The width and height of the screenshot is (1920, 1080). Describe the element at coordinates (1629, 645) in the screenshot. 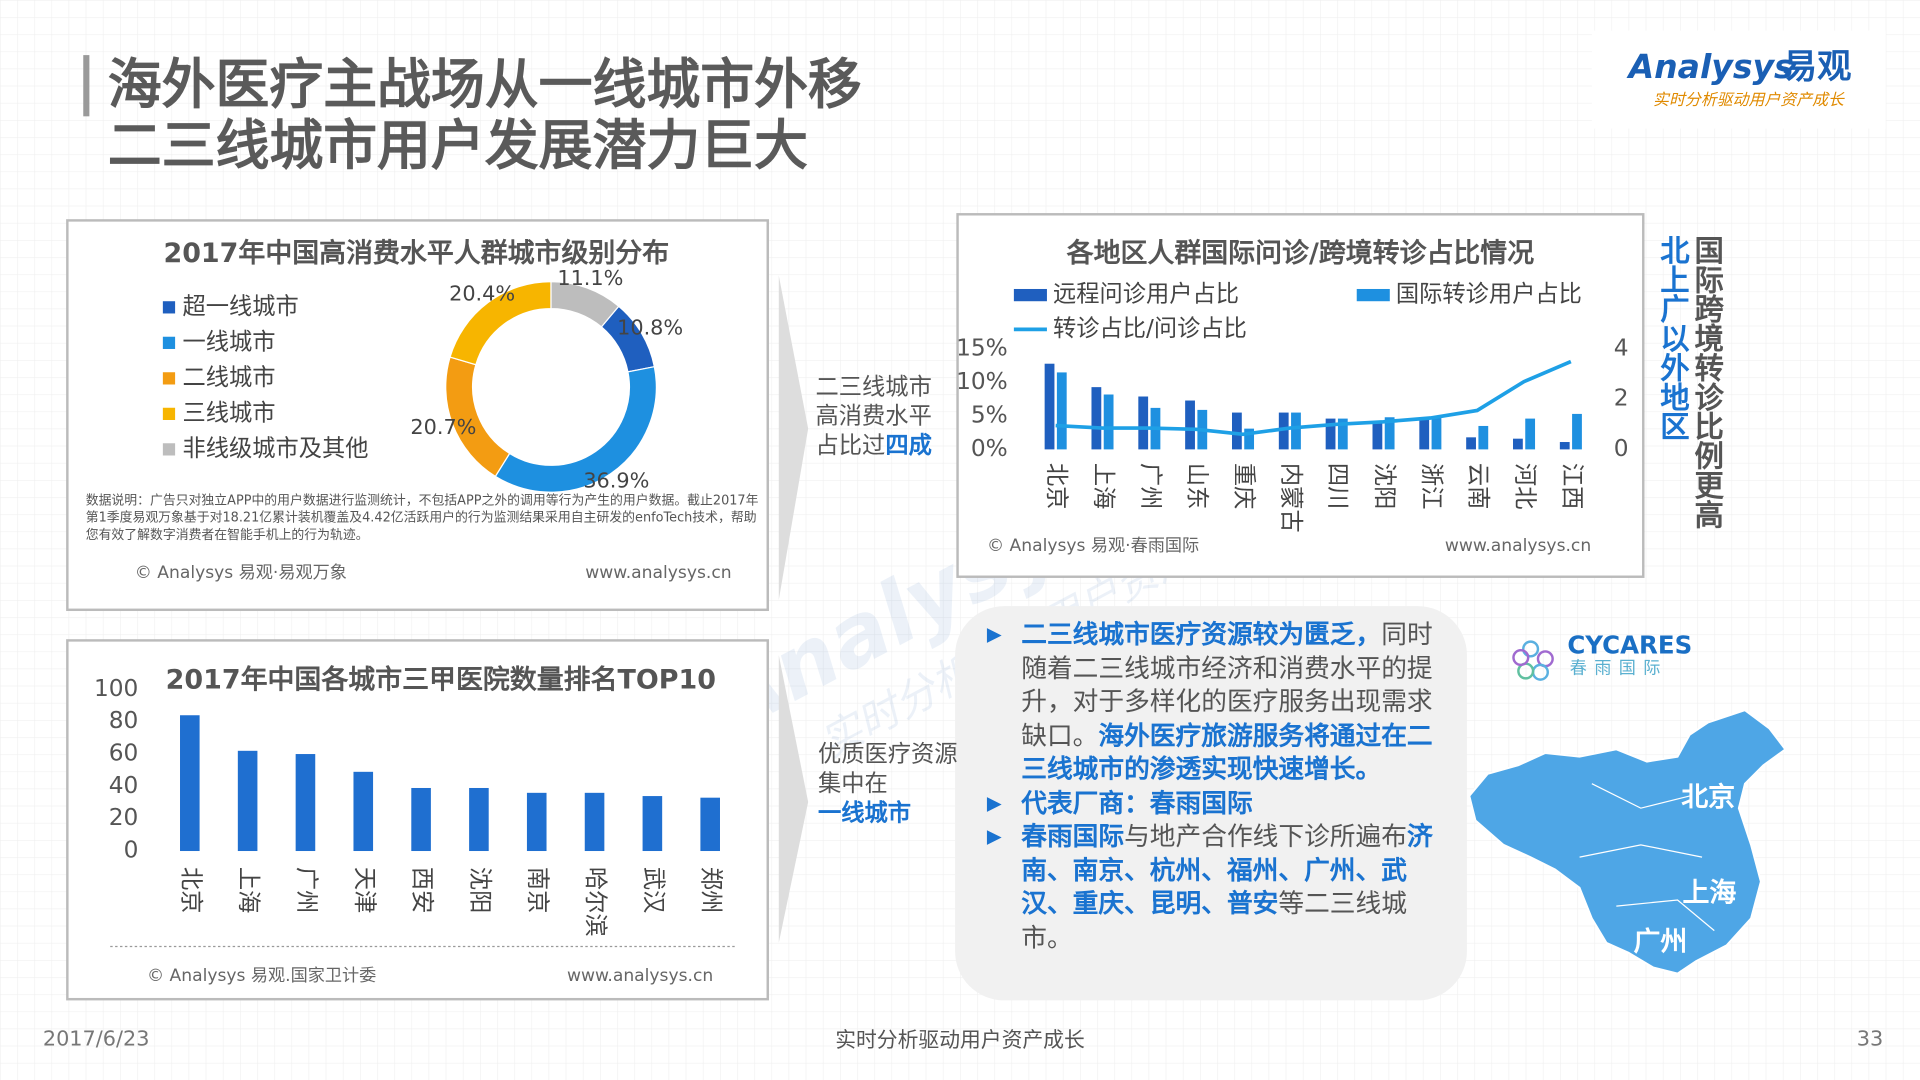

I see `partner-name: CYCARES` at that location.